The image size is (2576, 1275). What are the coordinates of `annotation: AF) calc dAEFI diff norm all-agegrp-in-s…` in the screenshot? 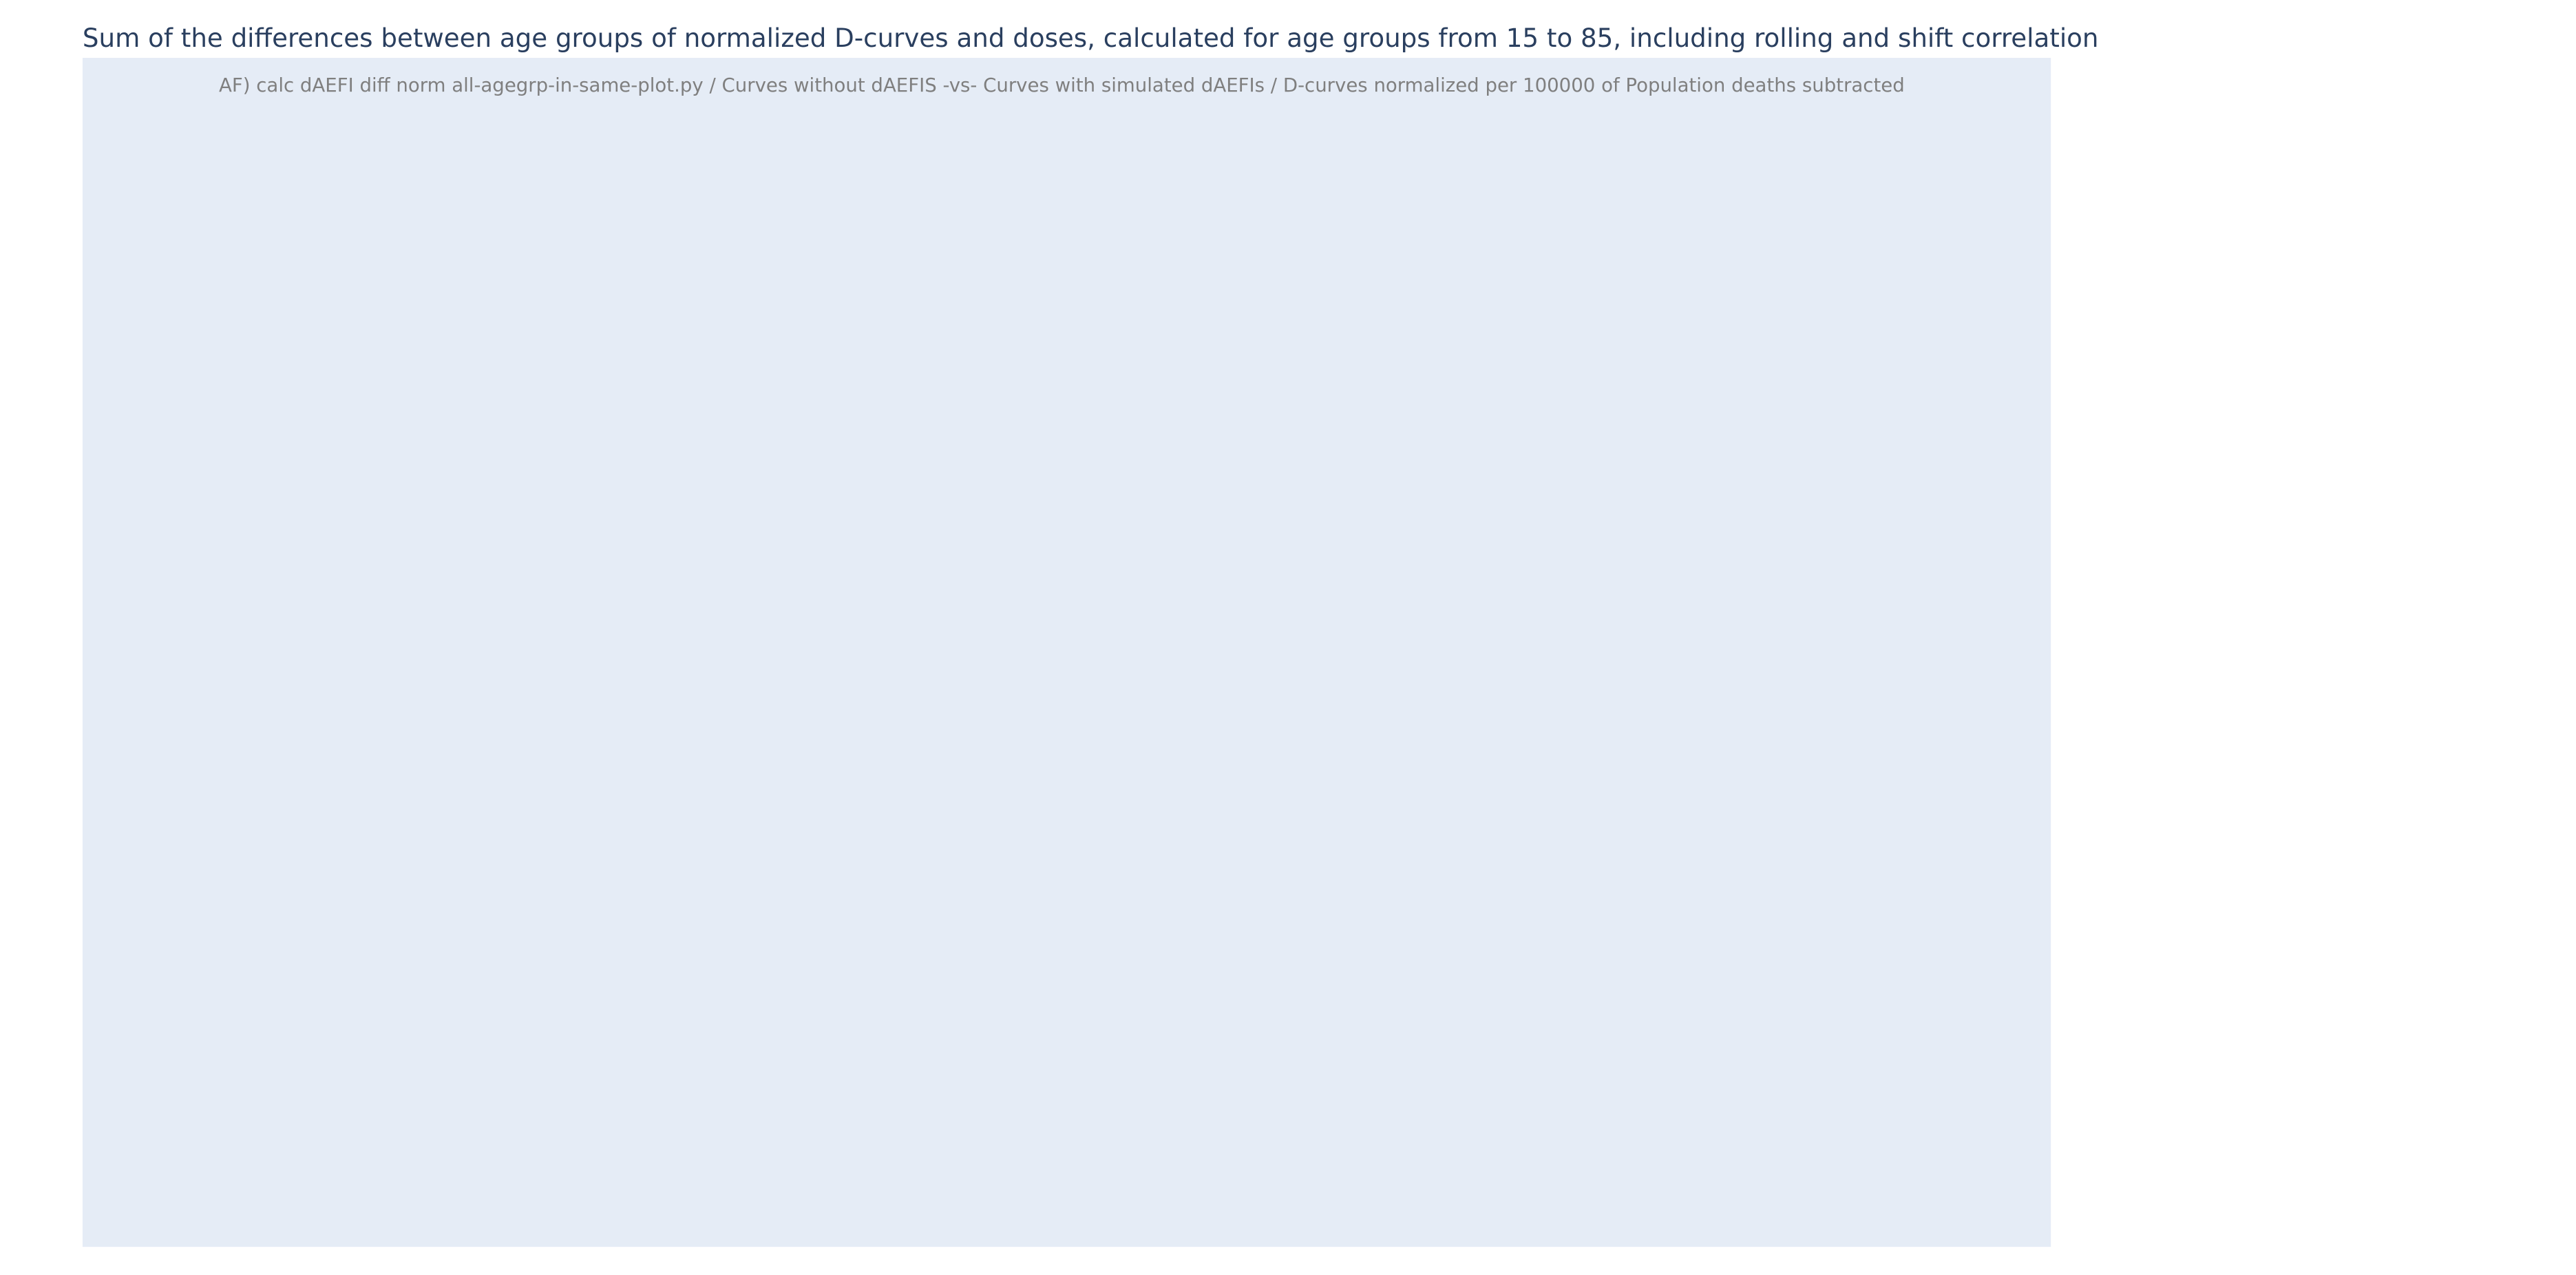 It's located at (1062, 85).